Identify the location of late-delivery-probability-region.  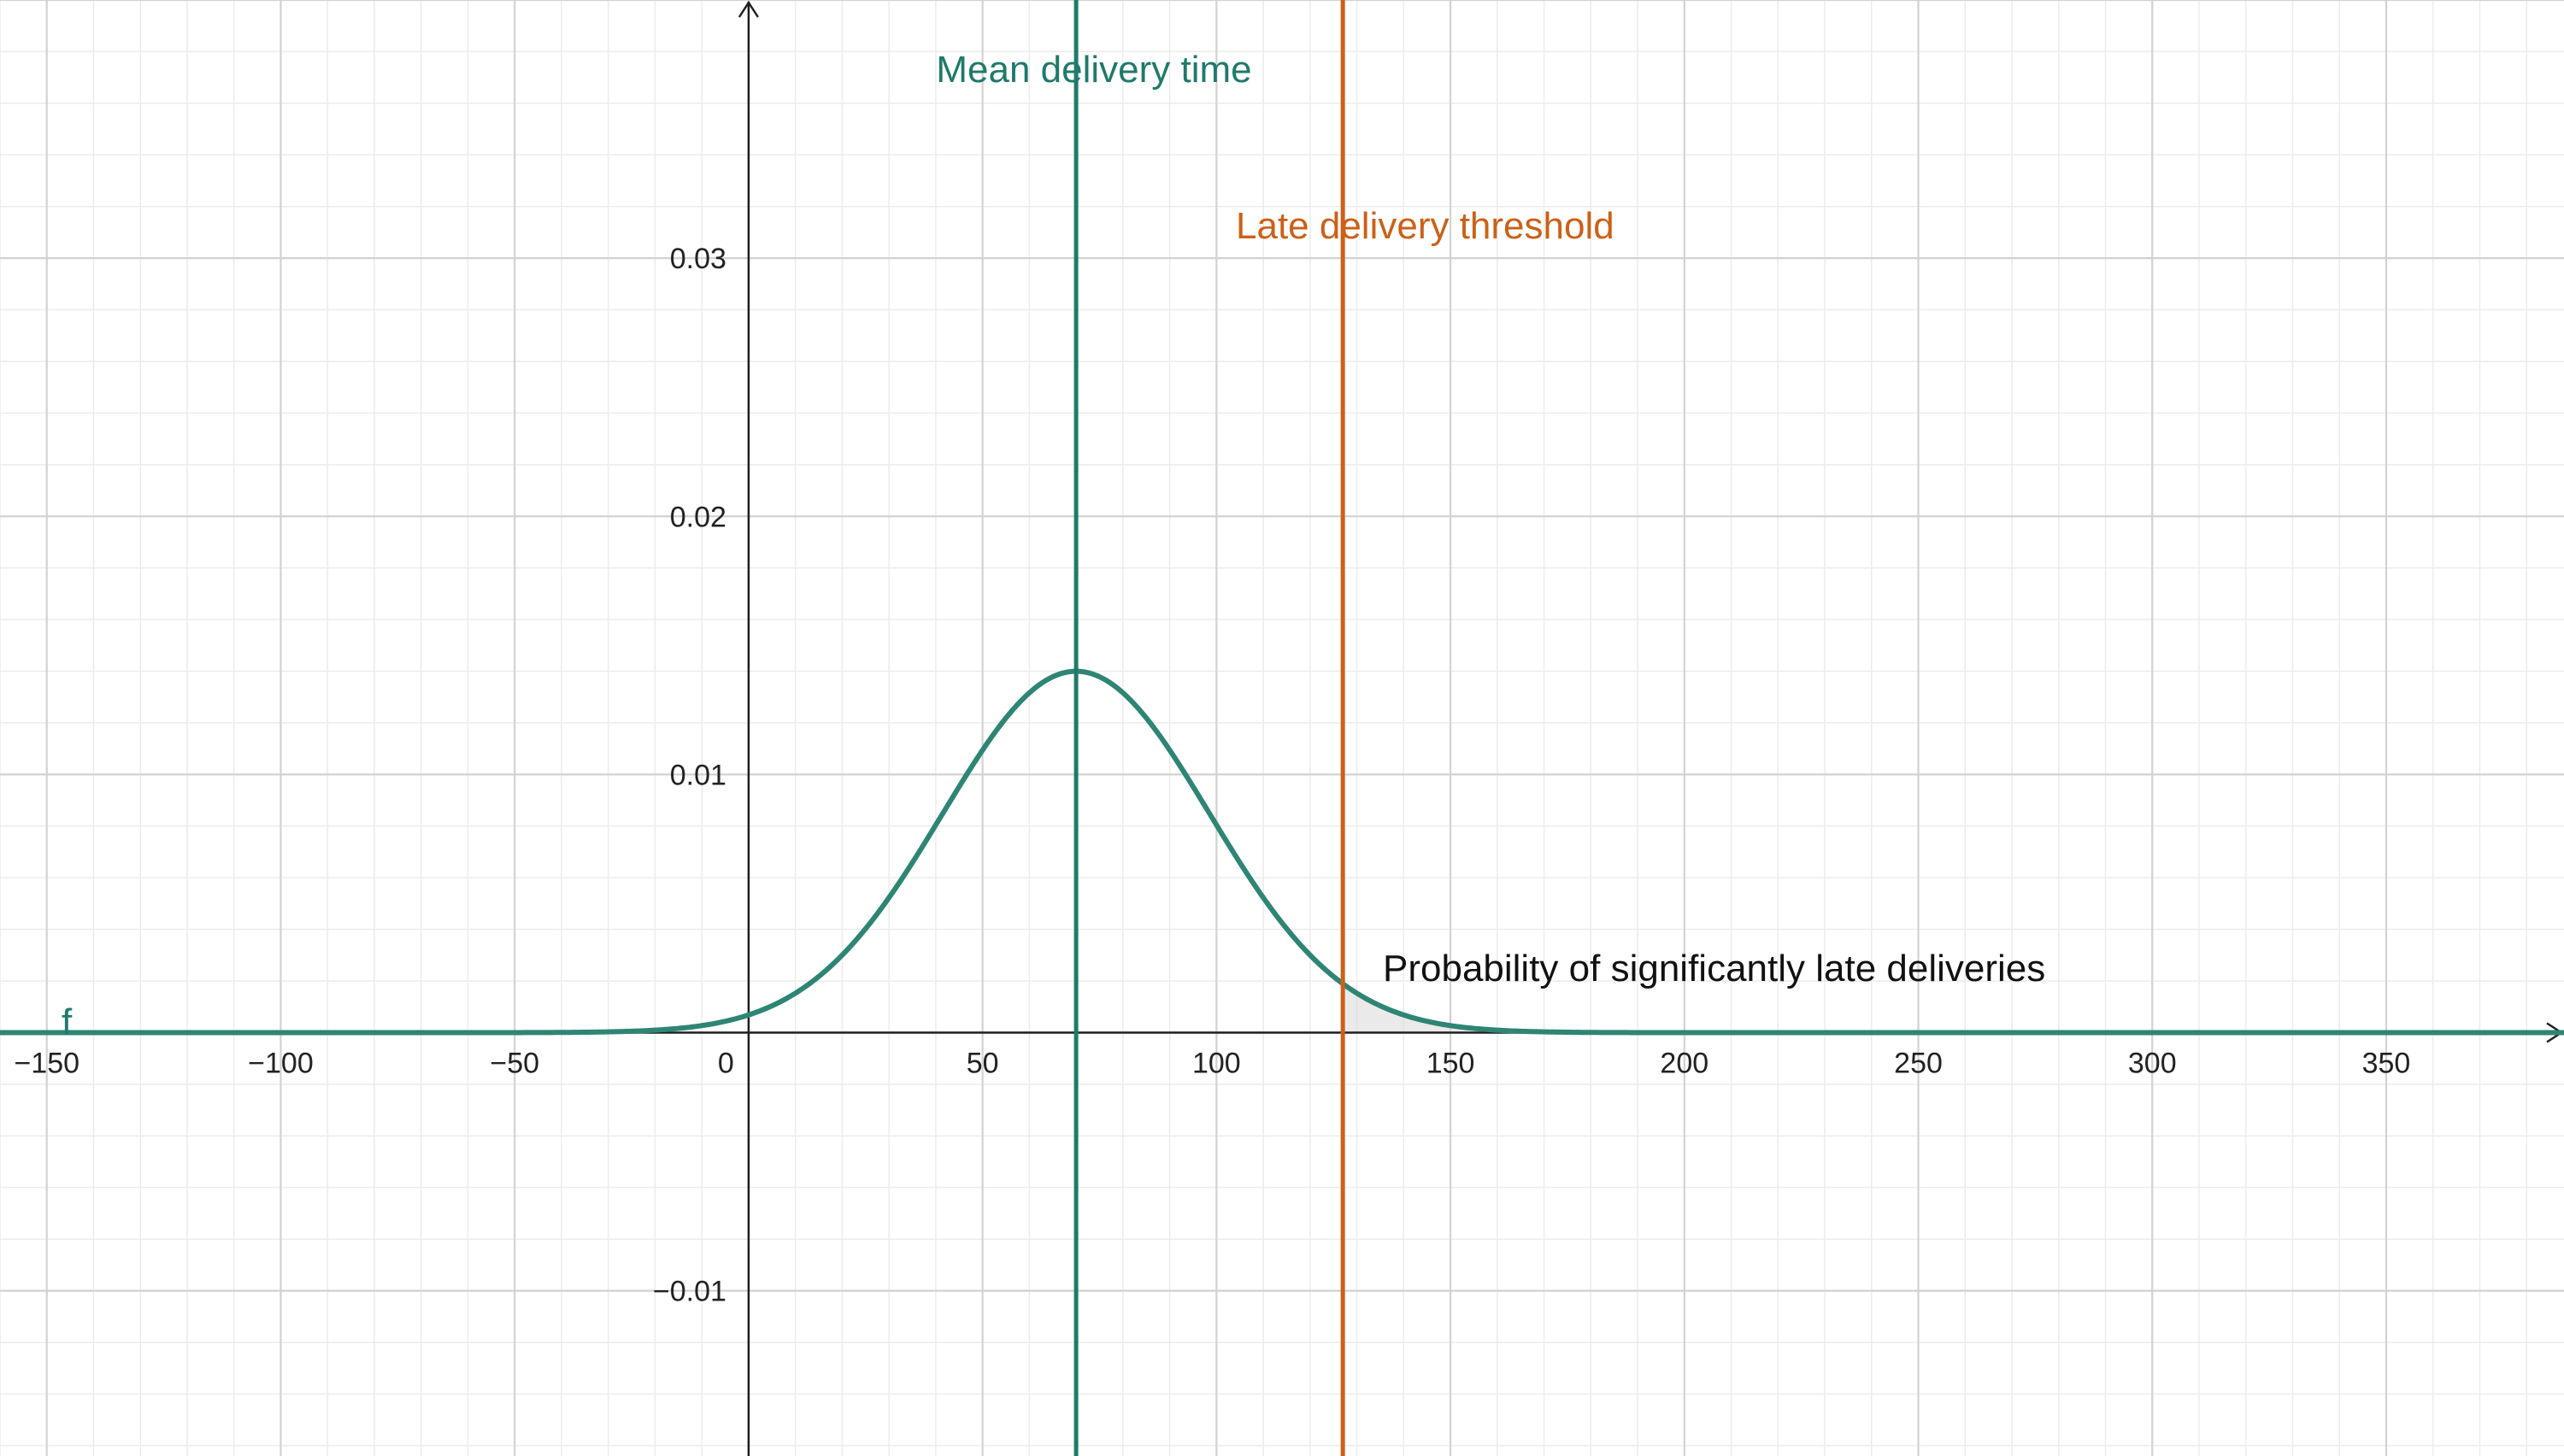
(1954, 1008).